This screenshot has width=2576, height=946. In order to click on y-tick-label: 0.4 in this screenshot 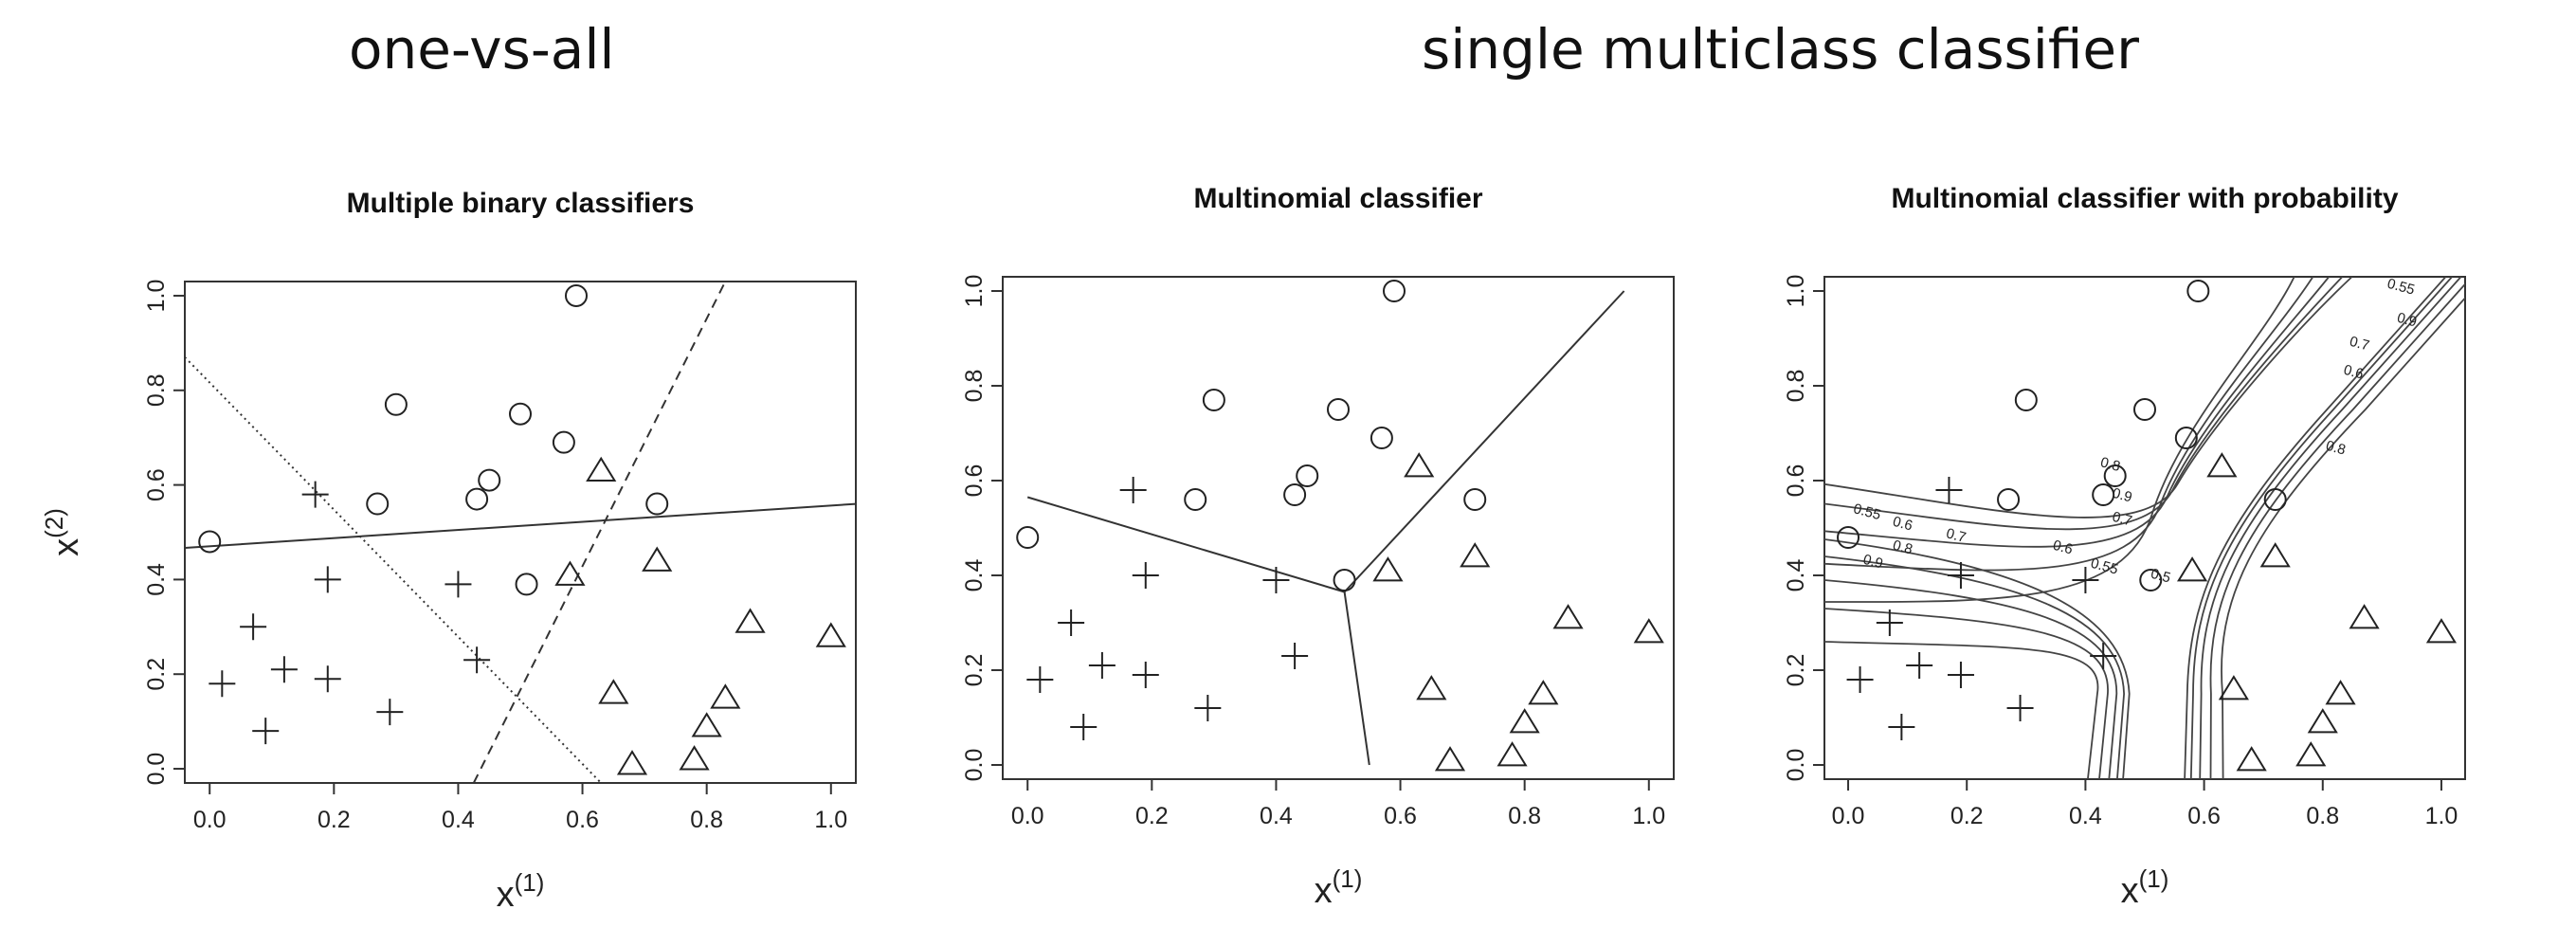, I will do `click(156, 579)`.